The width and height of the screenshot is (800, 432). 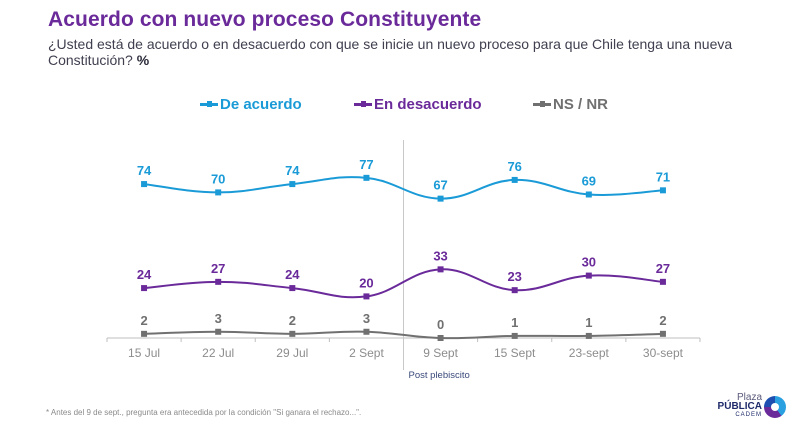 What do you see at coordinates (403, 188) in the screenshot?
I see `series-line-de-acuerdo` at bounding box center [403, 188].